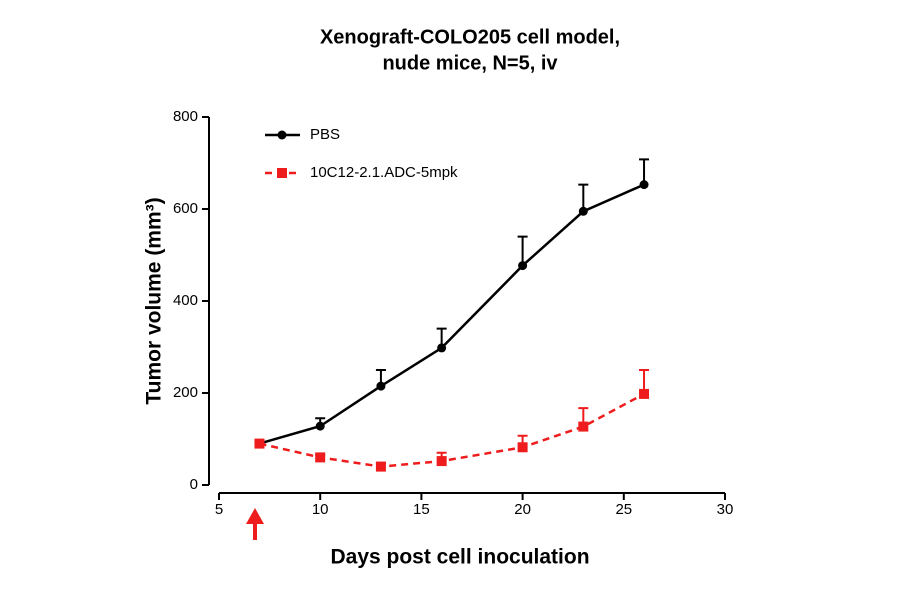 The width and height of the screenshot is (900, 599). What do you see at coordinates (185, 116) in the screenshot?
I see `y-tick-label: 800` at bounding box center [185, 116].